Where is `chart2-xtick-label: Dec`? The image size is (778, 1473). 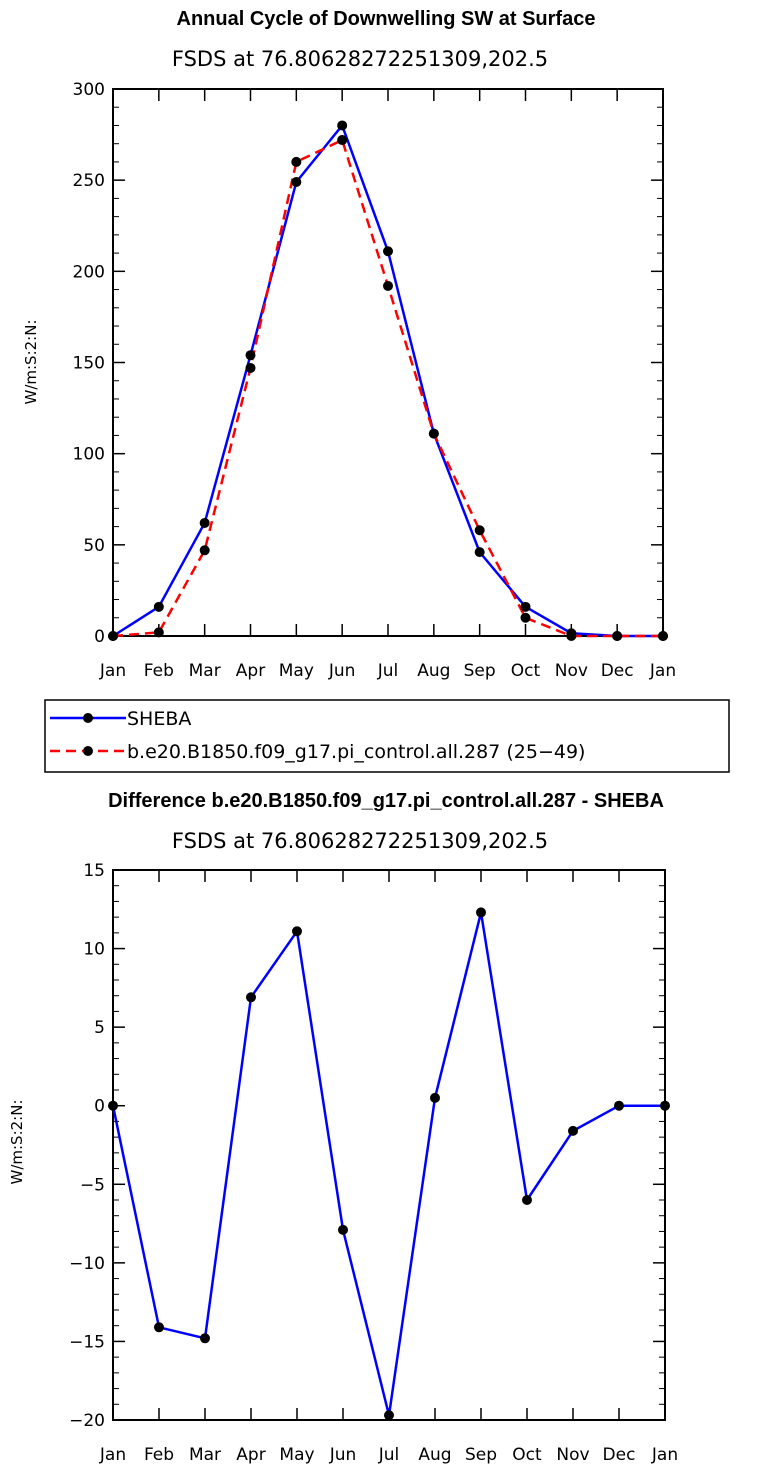 chart2-xtick-label: Dec is located at coordinates (619, 1455).